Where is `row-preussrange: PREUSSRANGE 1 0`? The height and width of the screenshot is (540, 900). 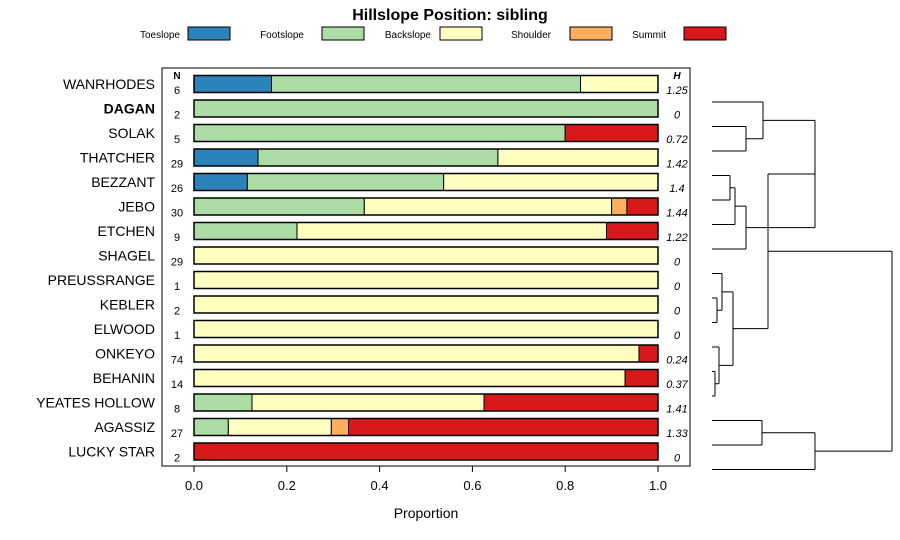 row-preussrange: PREUSSRANGE 1 0 is located at coordinates (364, 281).